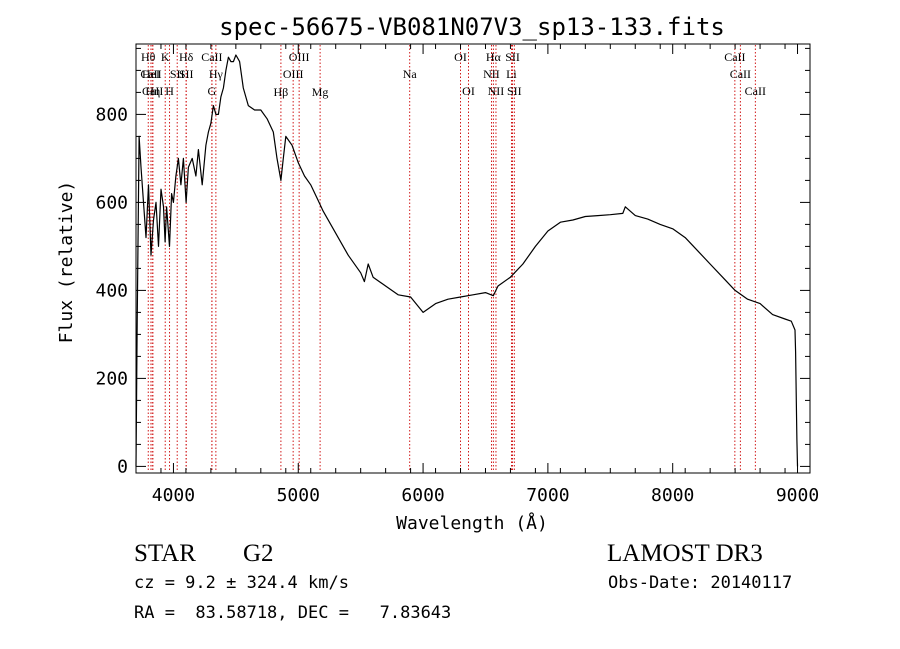 Image resolution: width=900 pixels, height=649 pixels. What do you see at coordinates (672, 495) in the screenshot?
I see `x-tick-label: 8000` at bounding box center [672, 495].